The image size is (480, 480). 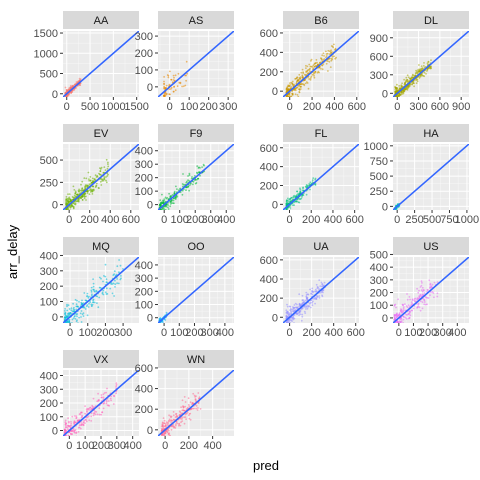 I want to click on facet-strip, so click(x=321, y=133).